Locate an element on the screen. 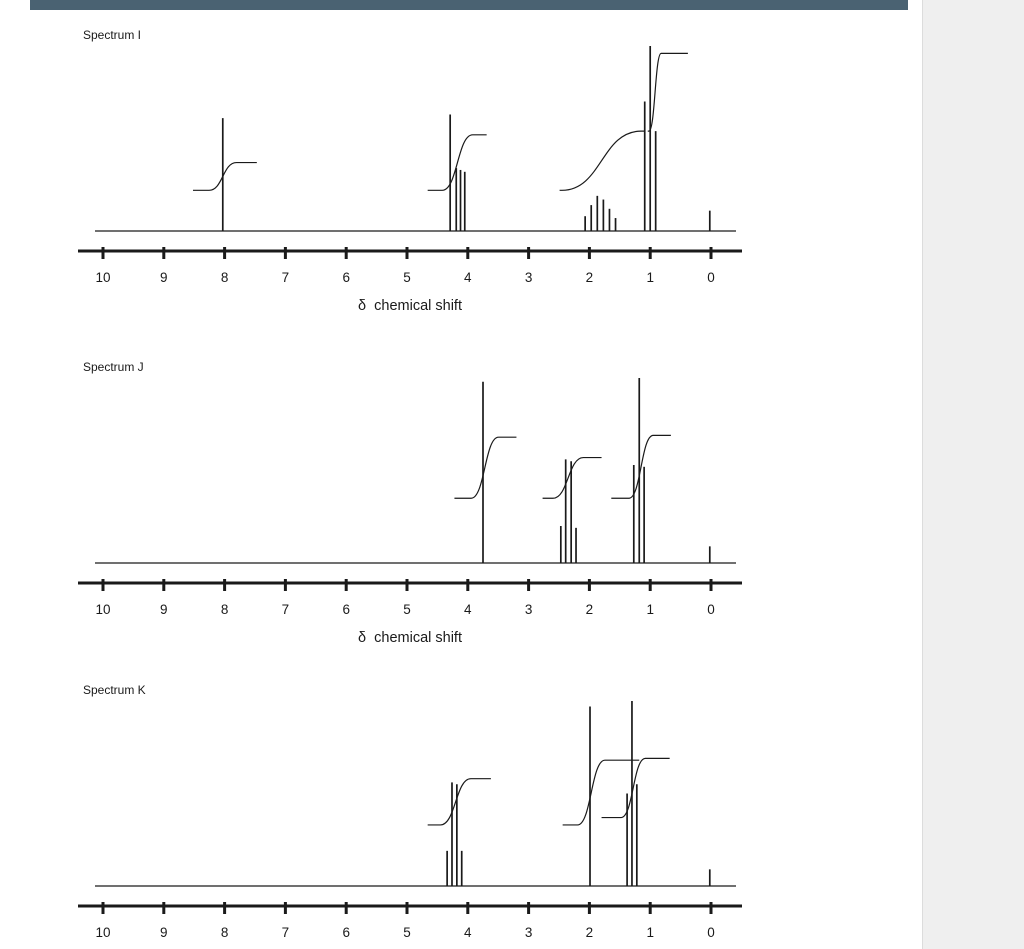  spectrum-j-xaxis-label: δ chemical shift is located at coordinates (410, 638).